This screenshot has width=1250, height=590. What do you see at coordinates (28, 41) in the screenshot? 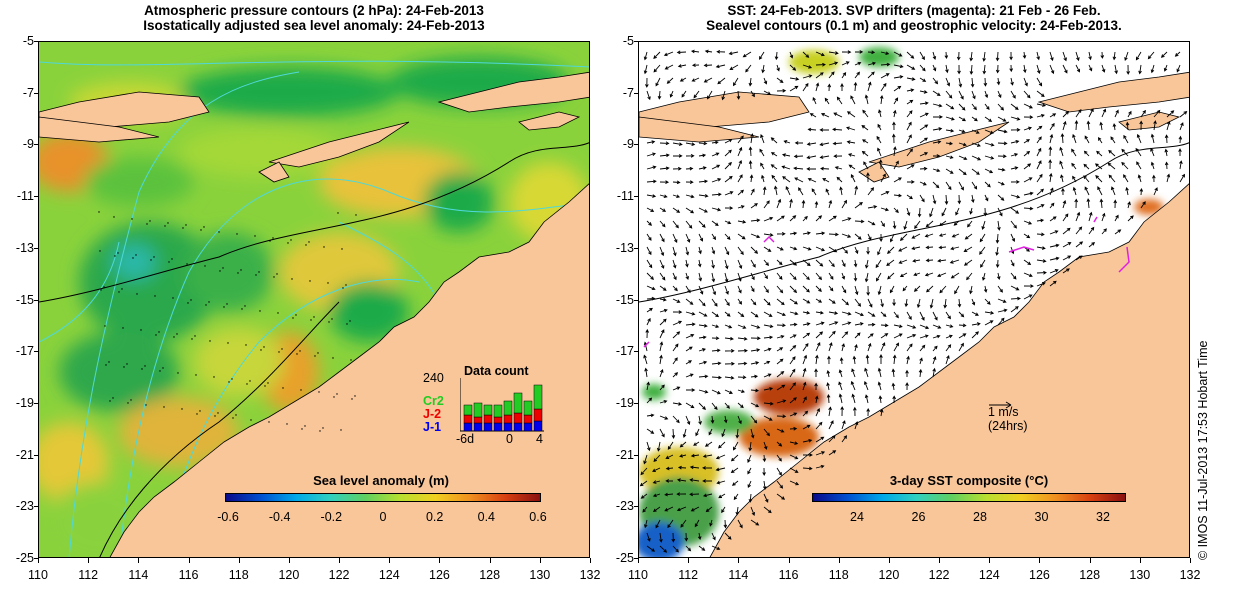
I see `y-tick-label: -5` at bounding box center [28, 41].